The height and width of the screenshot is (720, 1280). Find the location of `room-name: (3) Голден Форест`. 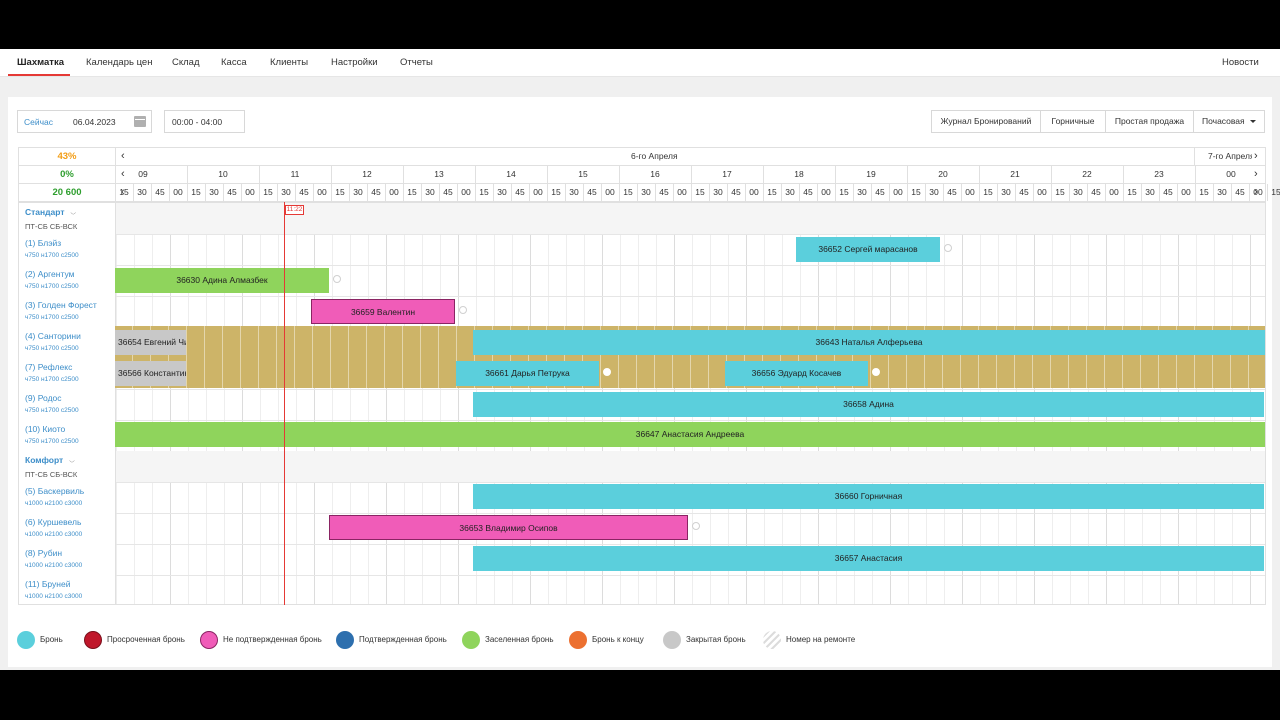

room-name: (3) Голден Форест is located at coordinates (61, 305).